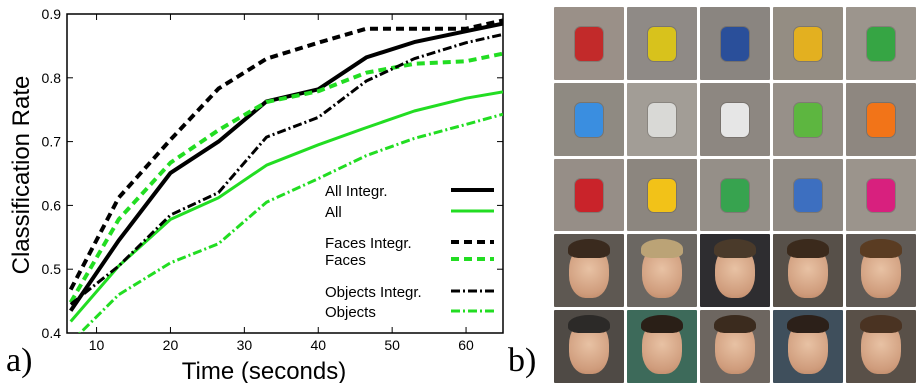 This screenshot has width=920, height=383. Describe the element at coordinates (52, 14) in the screenshot. I see `y-tick-label: 0.9` at that location.